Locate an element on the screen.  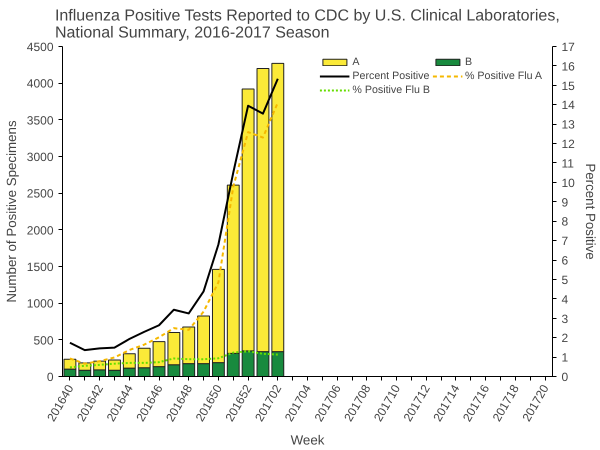
y-tick-label: 2500 is located at coordinates (40, 193).